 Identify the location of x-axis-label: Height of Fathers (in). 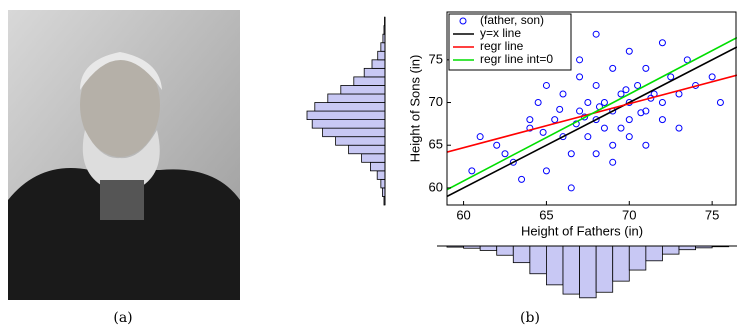
(582, 230).